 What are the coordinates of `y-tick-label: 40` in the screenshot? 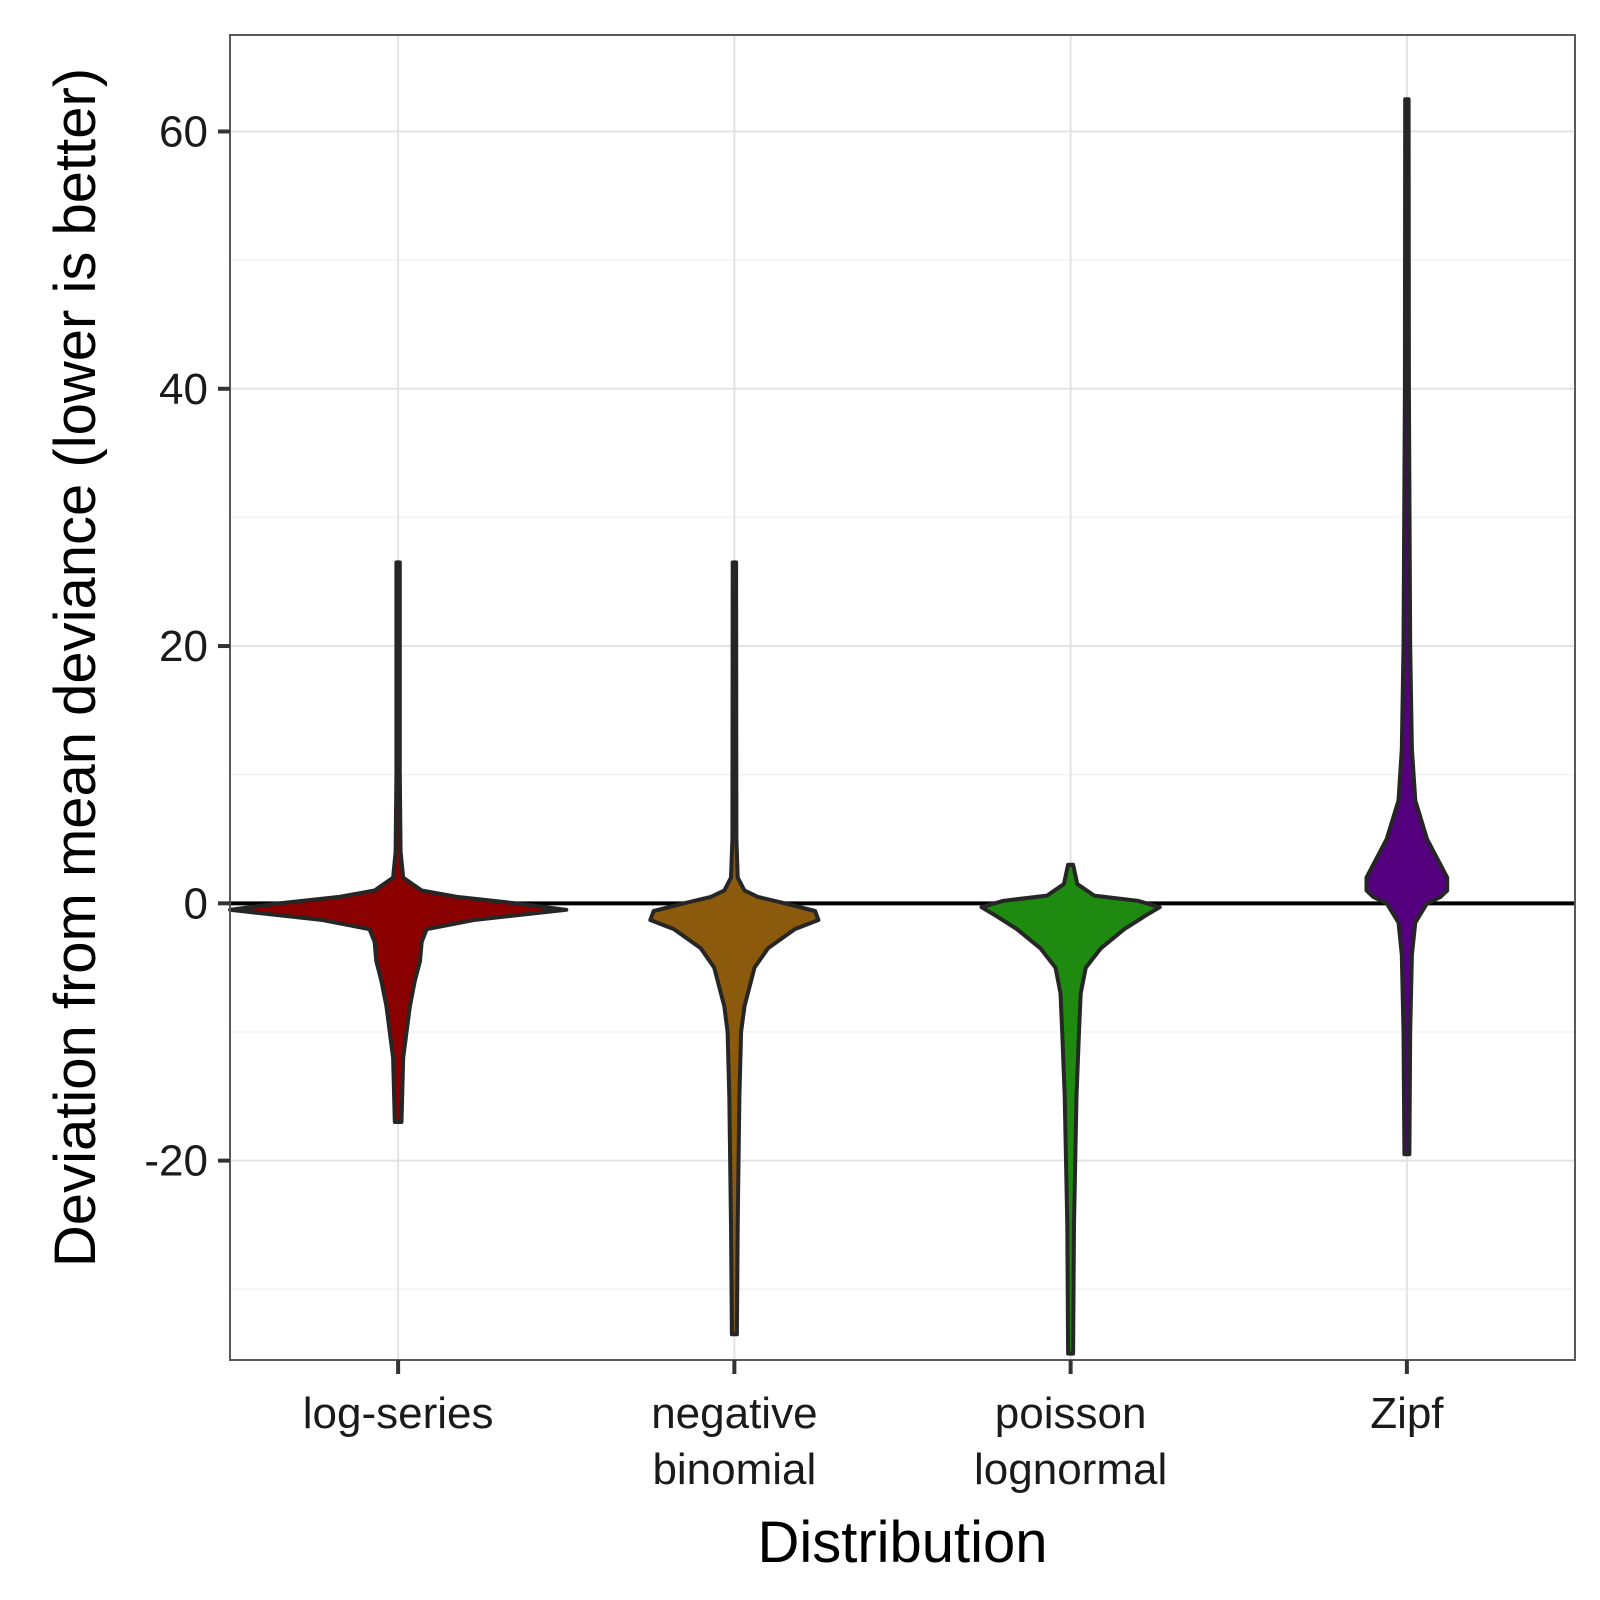 It's located at (183, 389).